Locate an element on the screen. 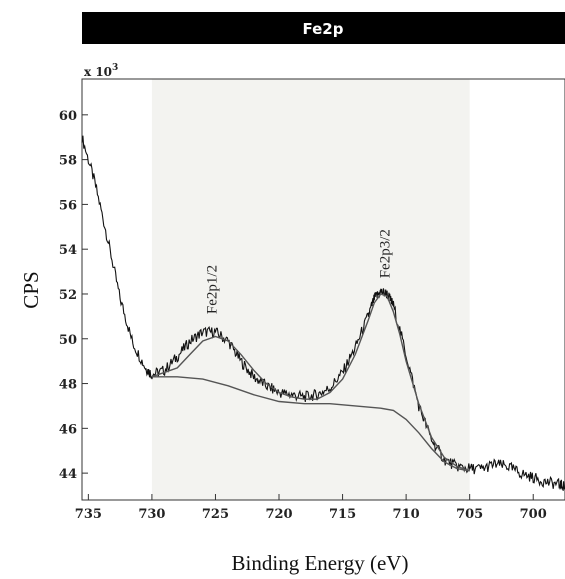  x-tick-label-730: 730 is located at coordinates (151, 514).